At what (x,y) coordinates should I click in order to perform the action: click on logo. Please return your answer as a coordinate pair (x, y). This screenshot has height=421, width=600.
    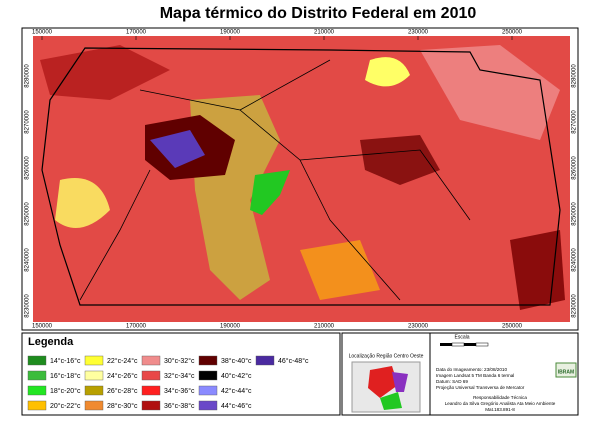
    Looking at the image, I should click on (566, 370).